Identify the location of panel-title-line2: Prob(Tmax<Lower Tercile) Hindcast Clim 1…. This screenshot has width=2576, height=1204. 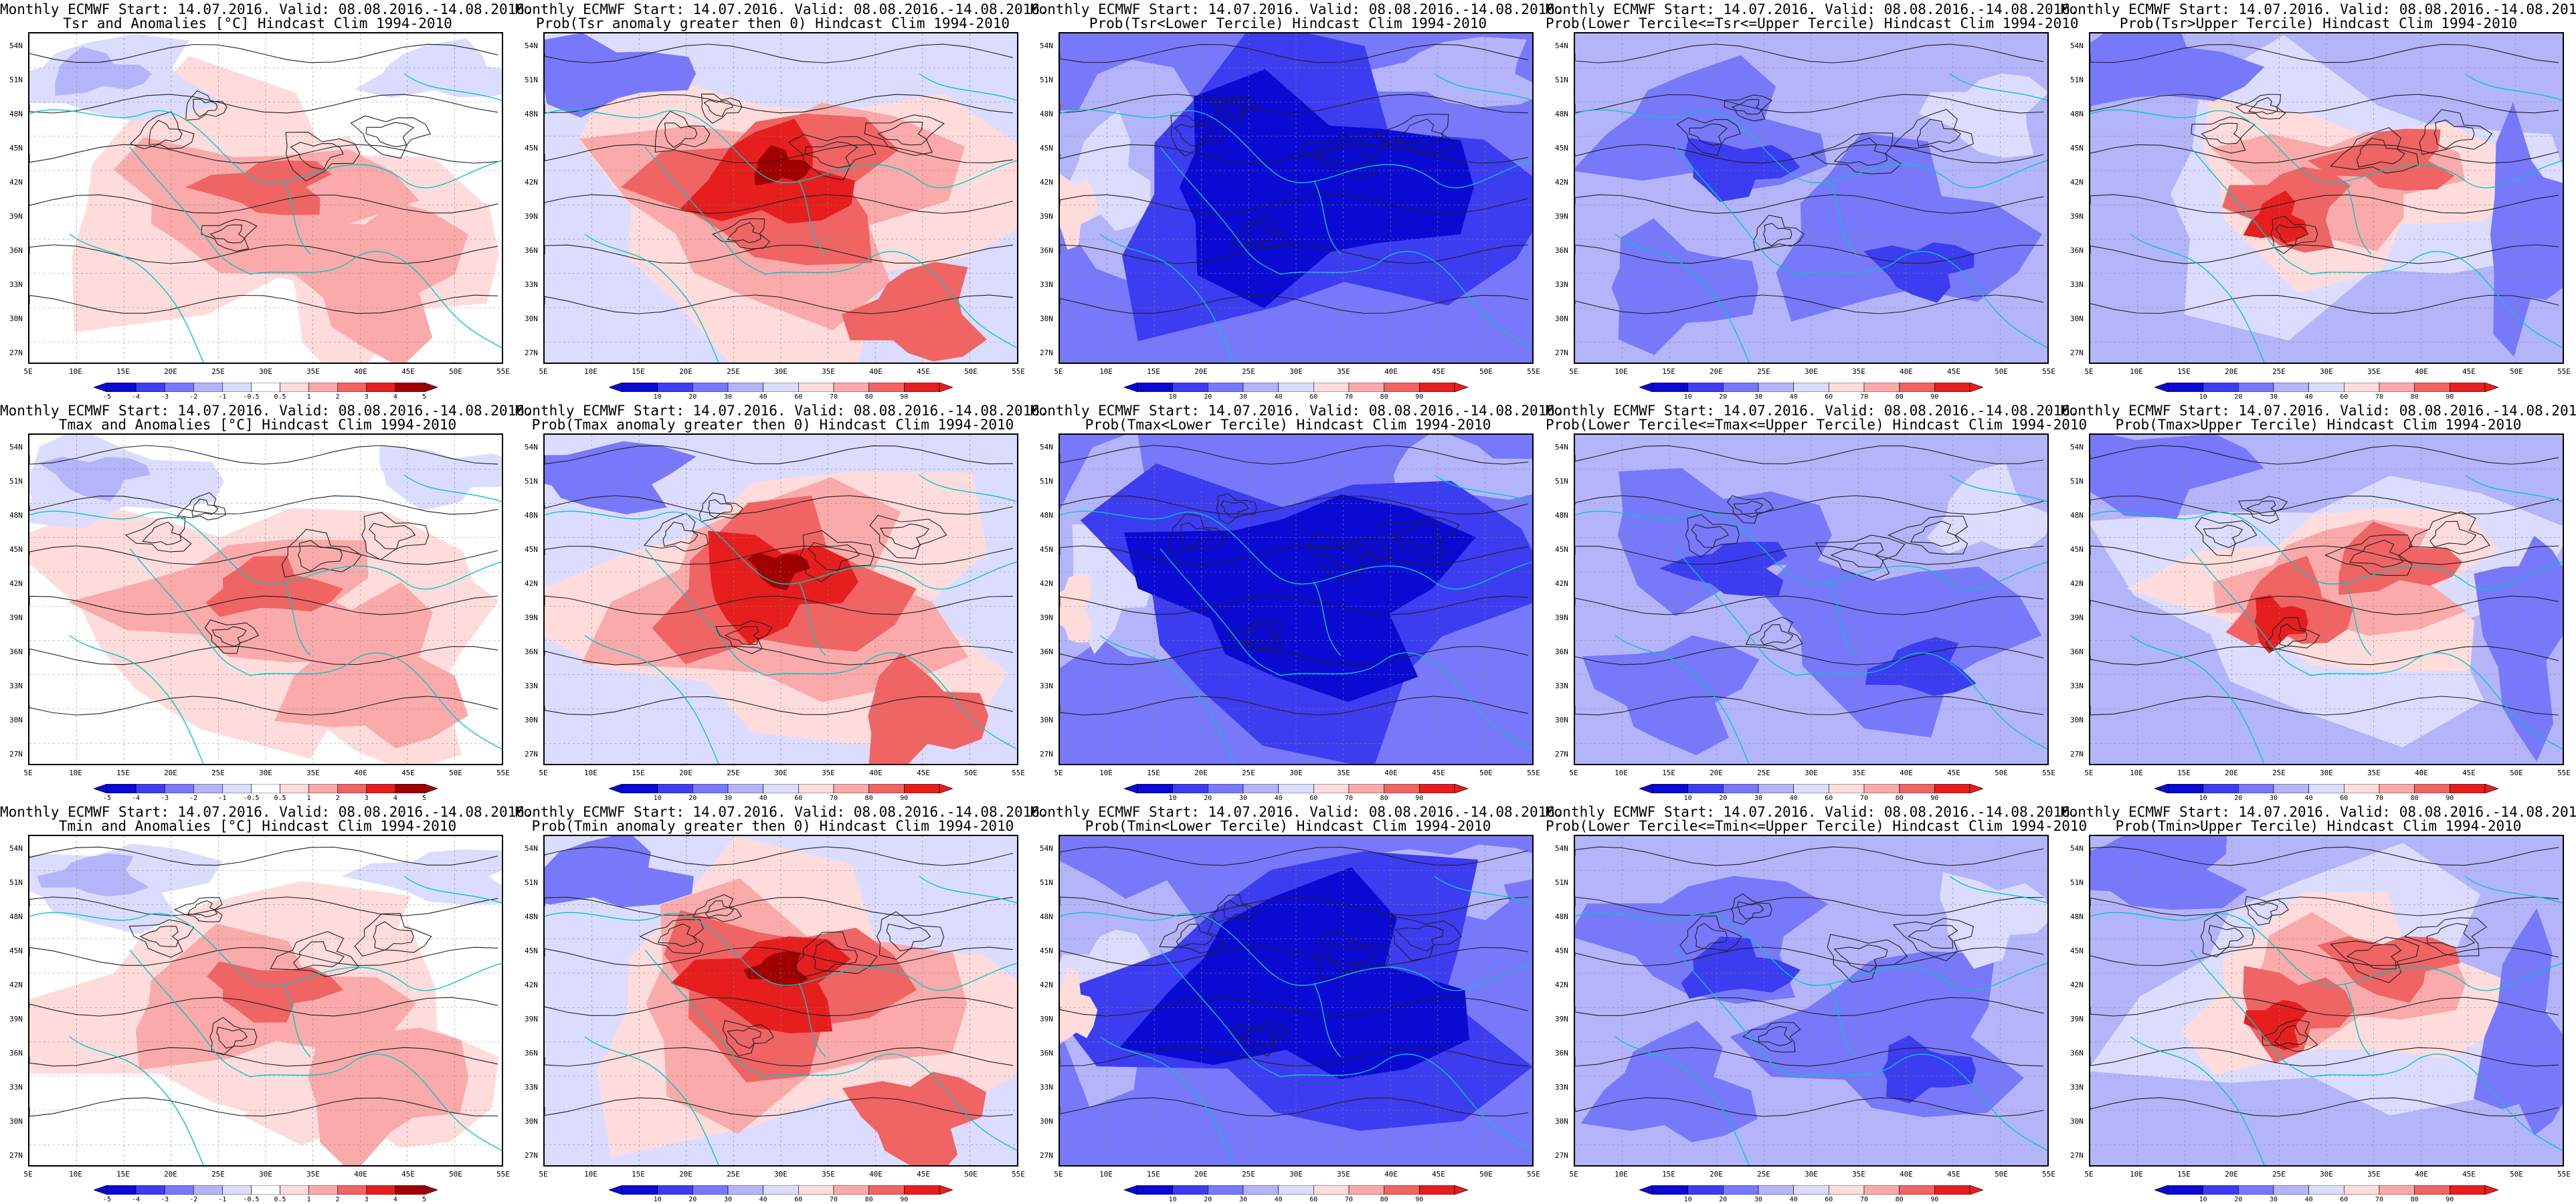
(1288, 425).